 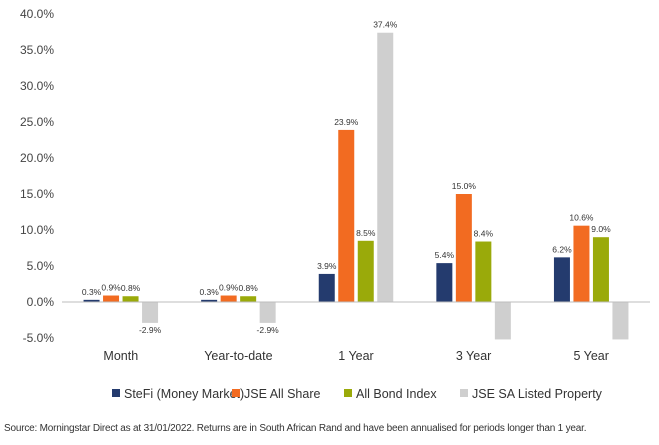 I want to click on category-label-1-year: 1 Year, so click(x=355, y=356).